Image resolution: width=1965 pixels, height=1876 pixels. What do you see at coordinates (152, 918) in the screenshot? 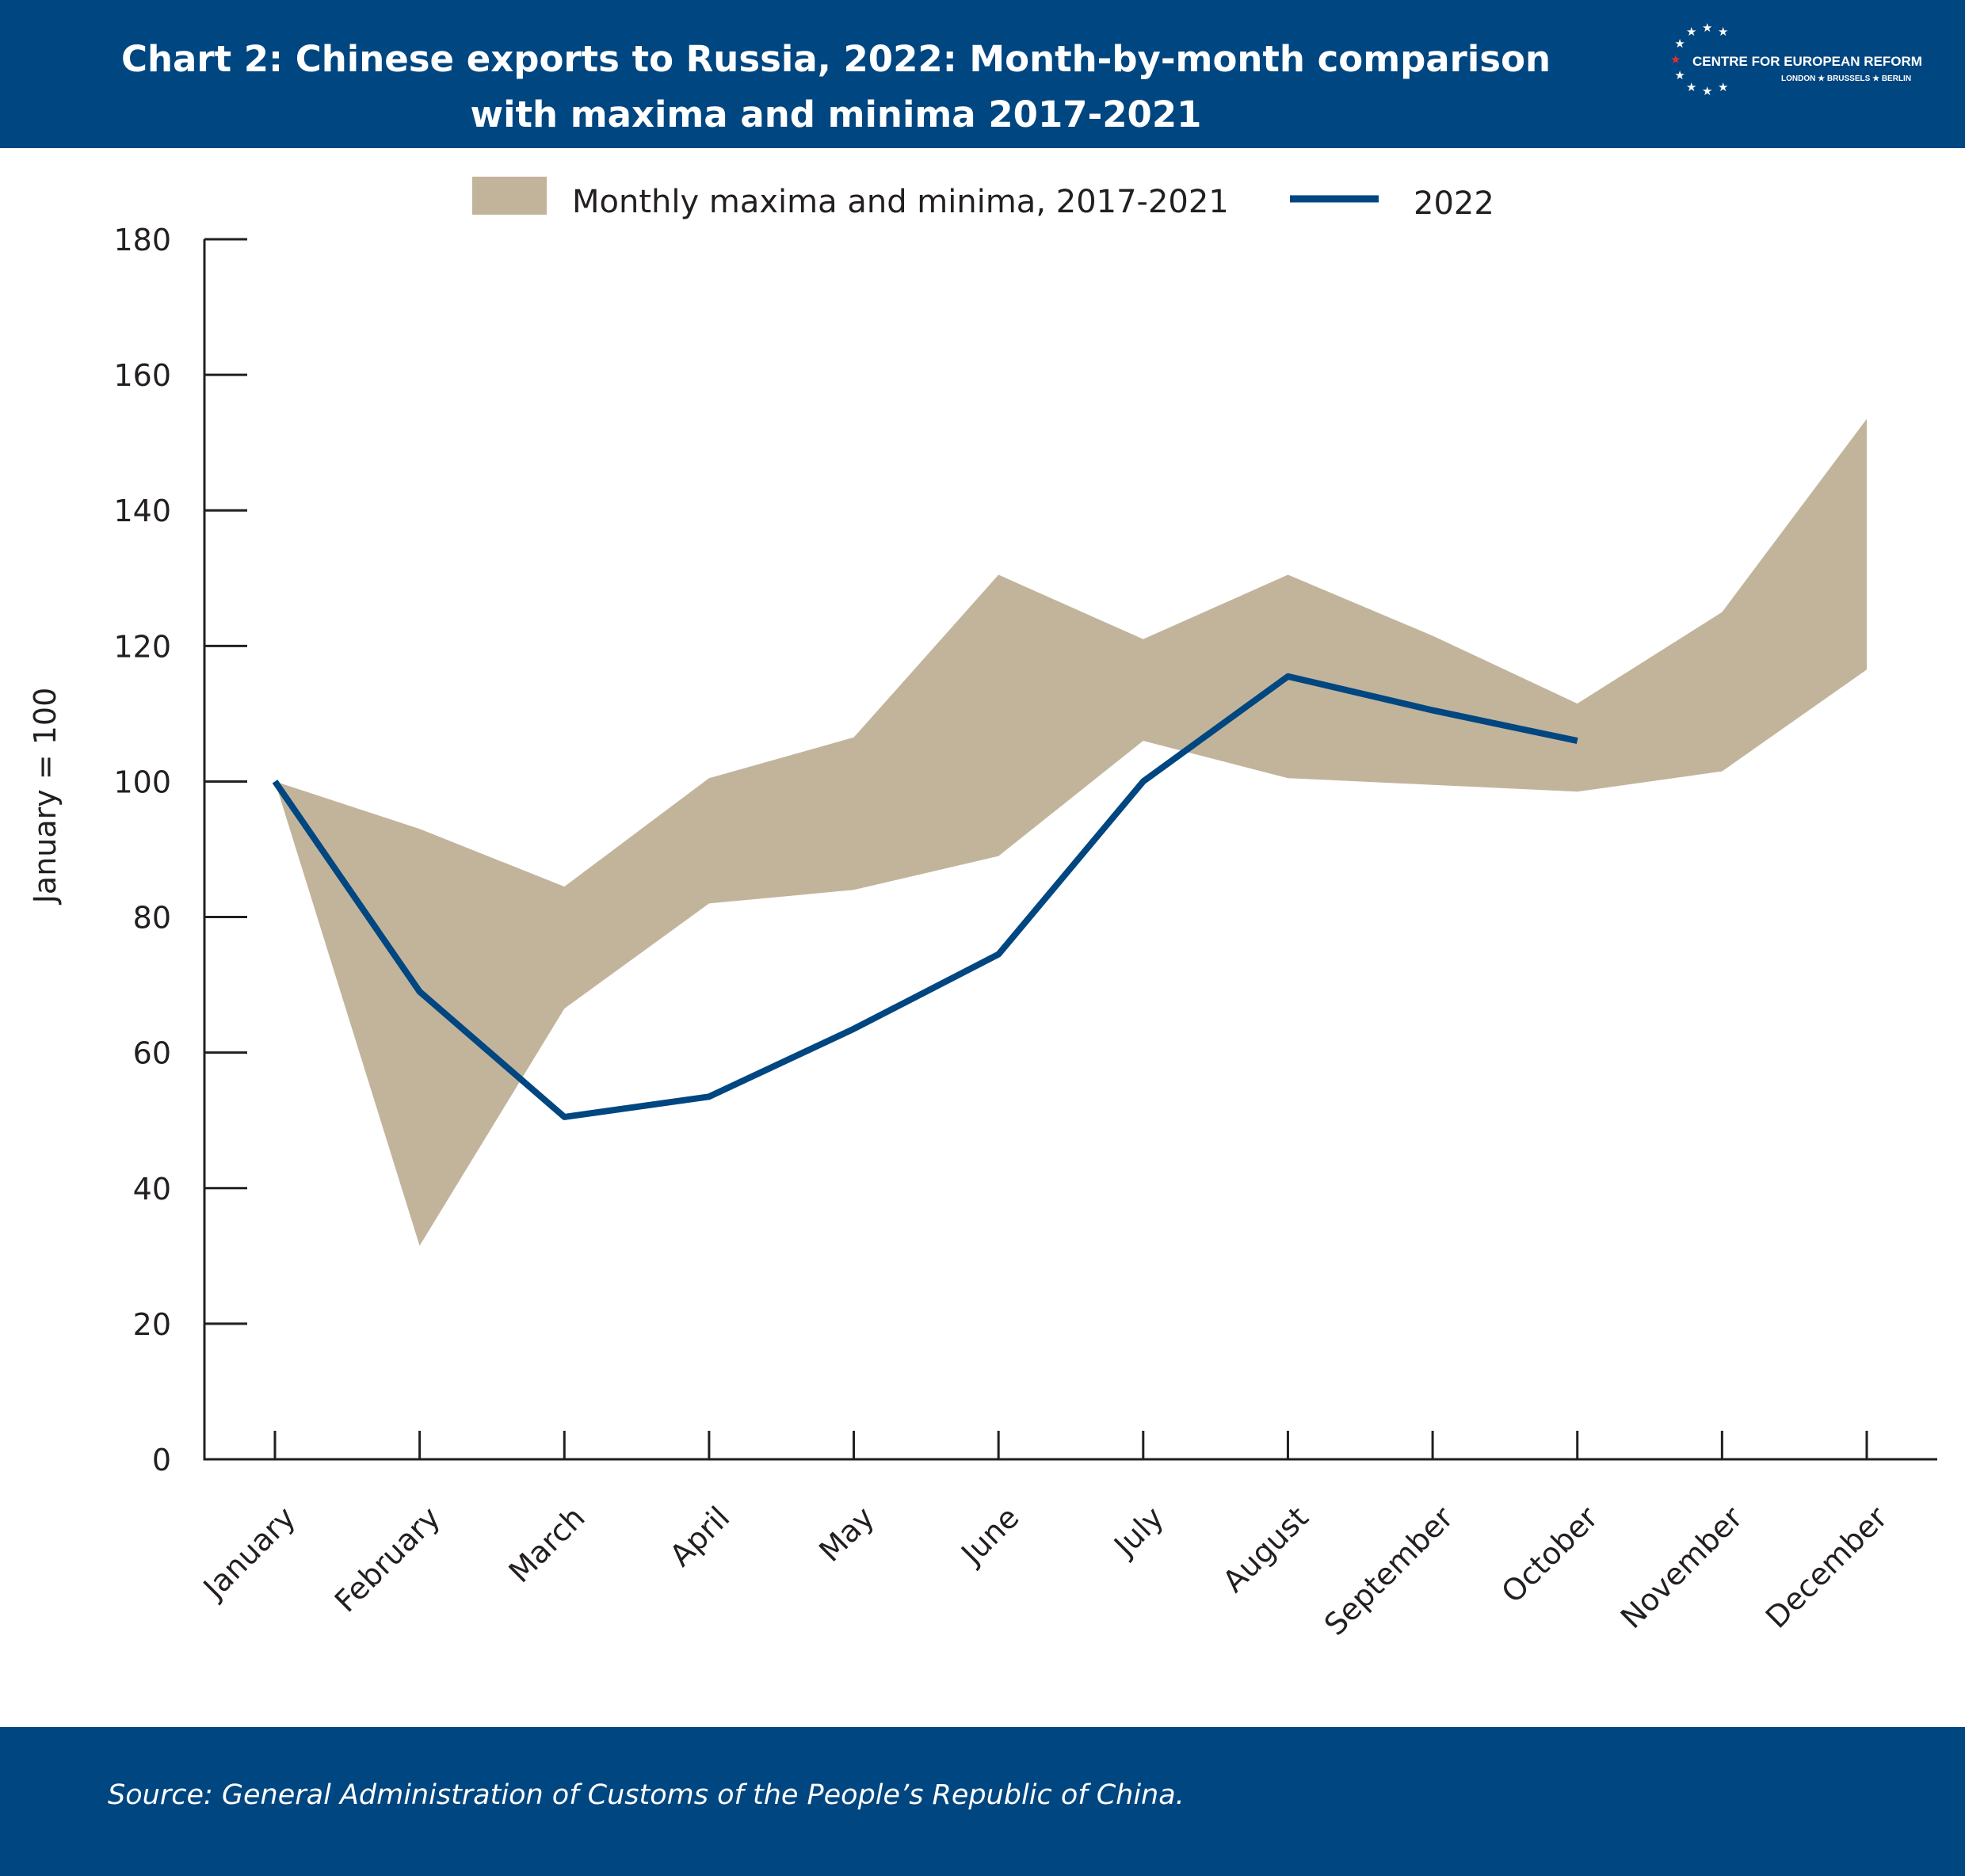
I see `y-tick-label-80: 80` at bounding box center [152, 918].